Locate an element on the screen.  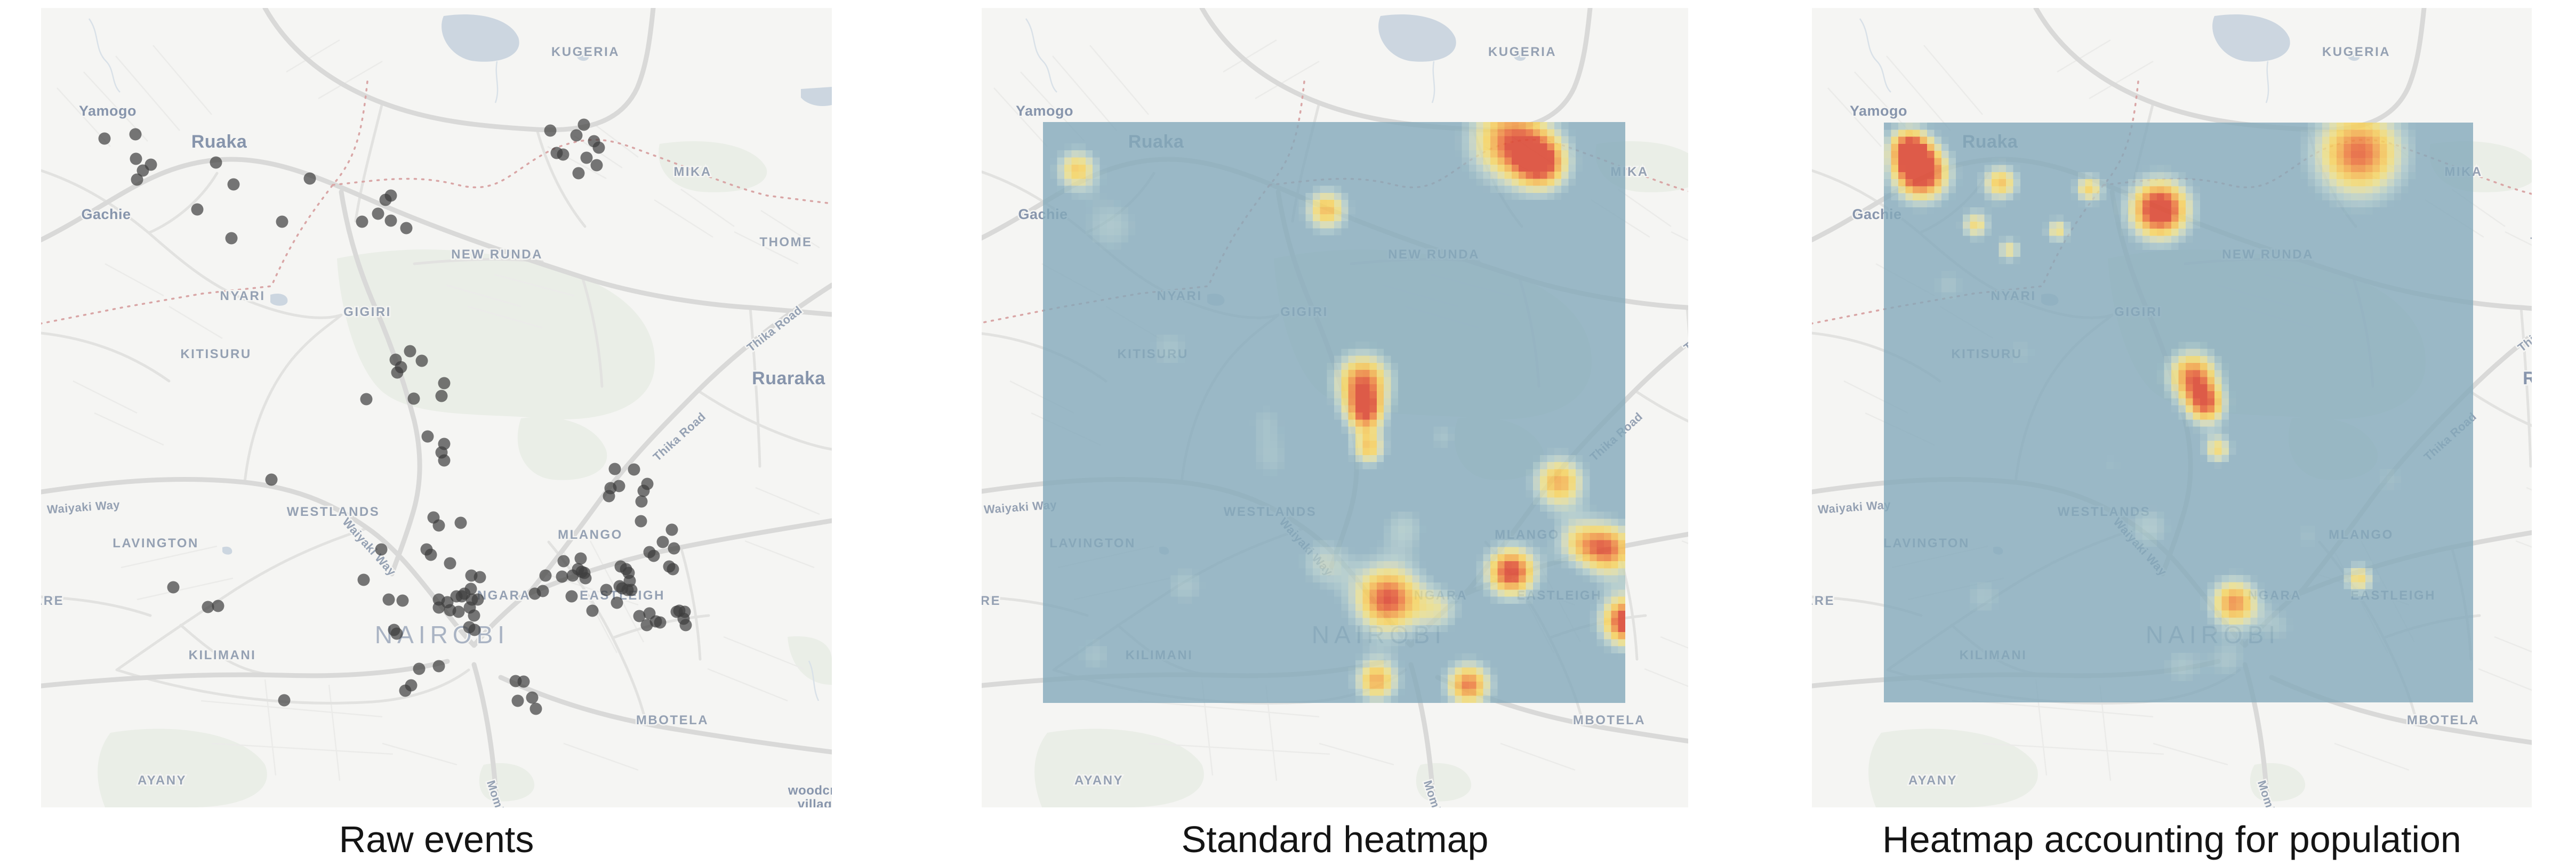
boundary-line is located at coordinates (205, 202).